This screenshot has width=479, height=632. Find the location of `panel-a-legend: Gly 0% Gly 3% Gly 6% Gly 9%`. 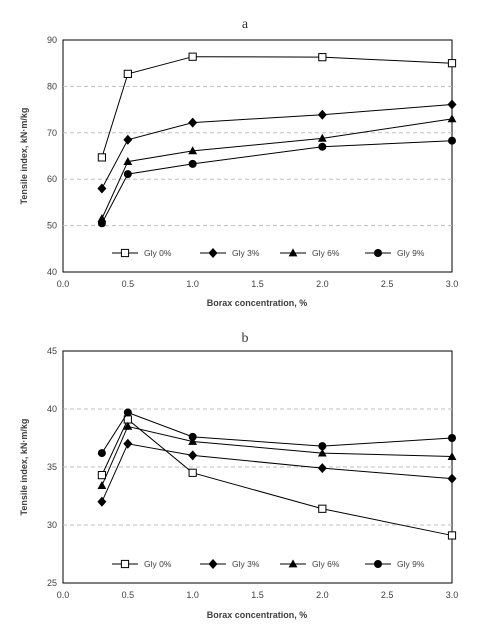

panel-a-legend: Gly 0% Gly 3% Gly 6% Gly 9% is located at coordinates (268, 253).